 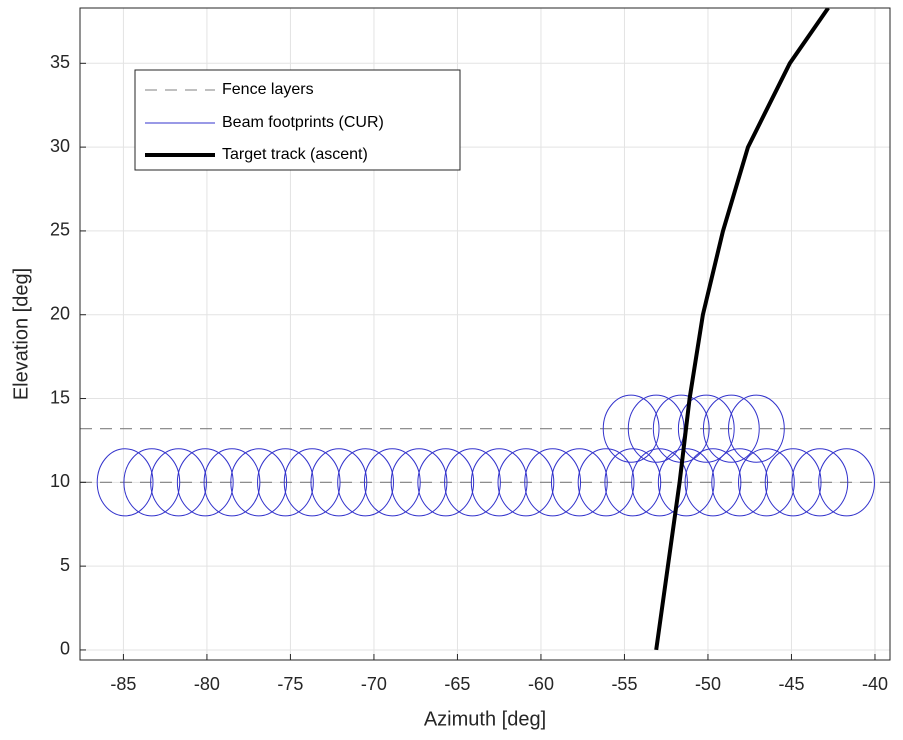 I want to click on y-tick-label: 0, so click(x=65, y=649).